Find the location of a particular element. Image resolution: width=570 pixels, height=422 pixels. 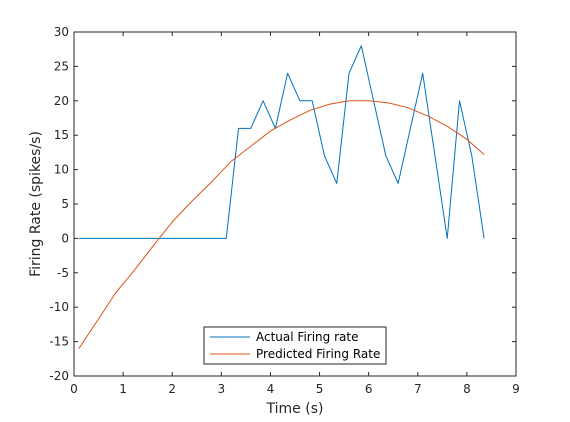

x-tick-label: 5 is located at coordinates (320, 389).